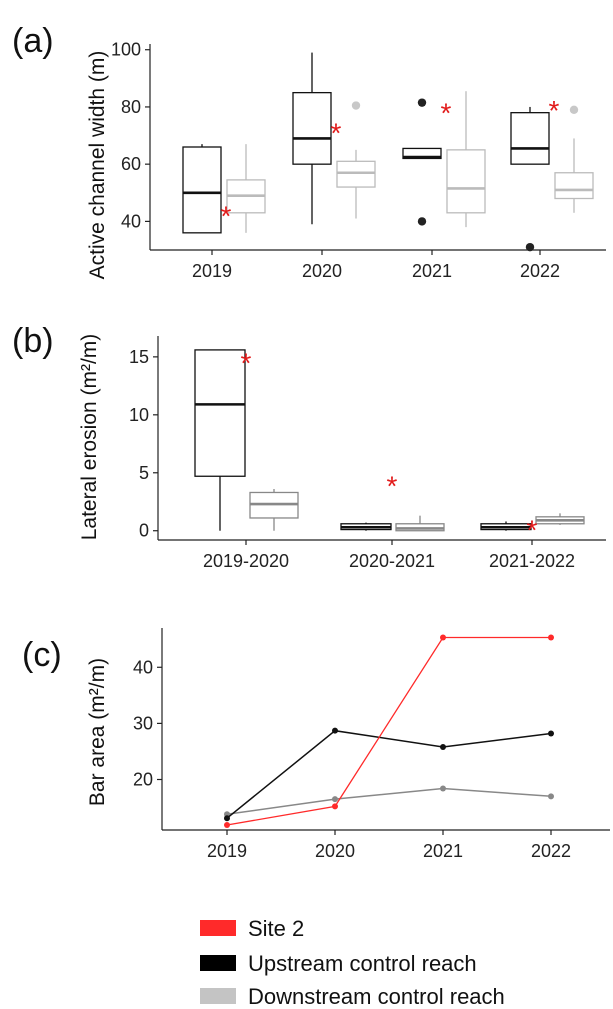 The height and width of the screenshot is (1009, 613). I want to click on panel-b-x-ticks: 2019-2020 2020-2021 2021-2022, so click(389, 555).